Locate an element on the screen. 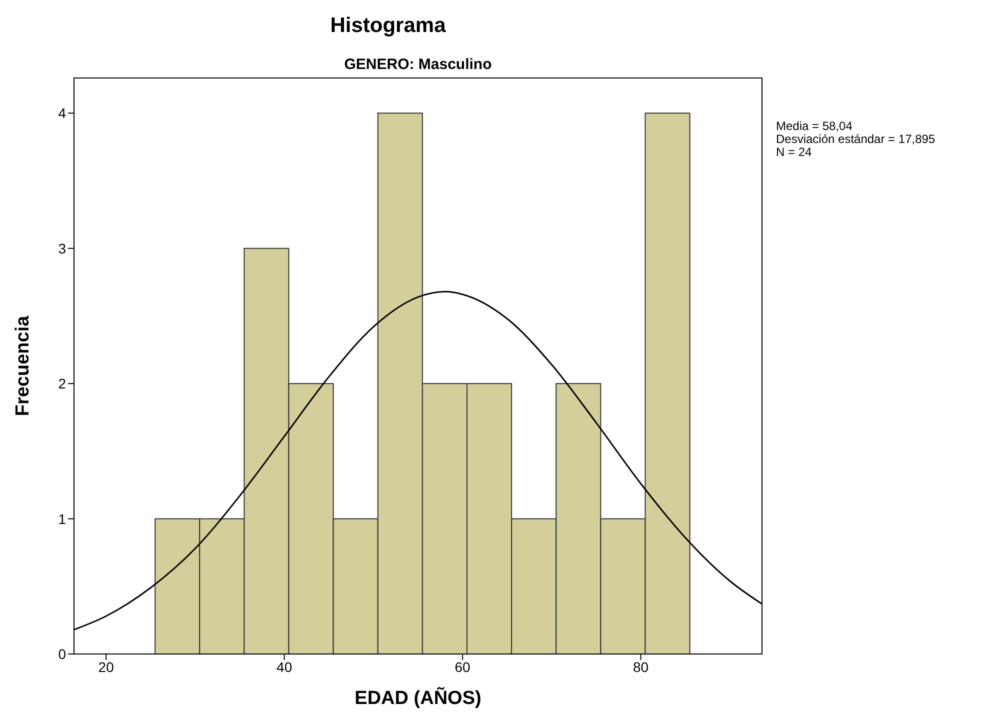  y-tick-label: 4 is located at coordinates (62, 113).